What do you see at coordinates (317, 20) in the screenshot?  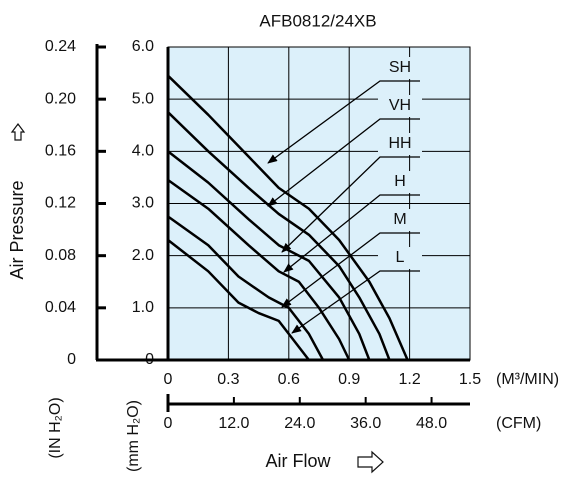 I see `chart-title: AFB0812/24XB` at bounding box center [317, 20].